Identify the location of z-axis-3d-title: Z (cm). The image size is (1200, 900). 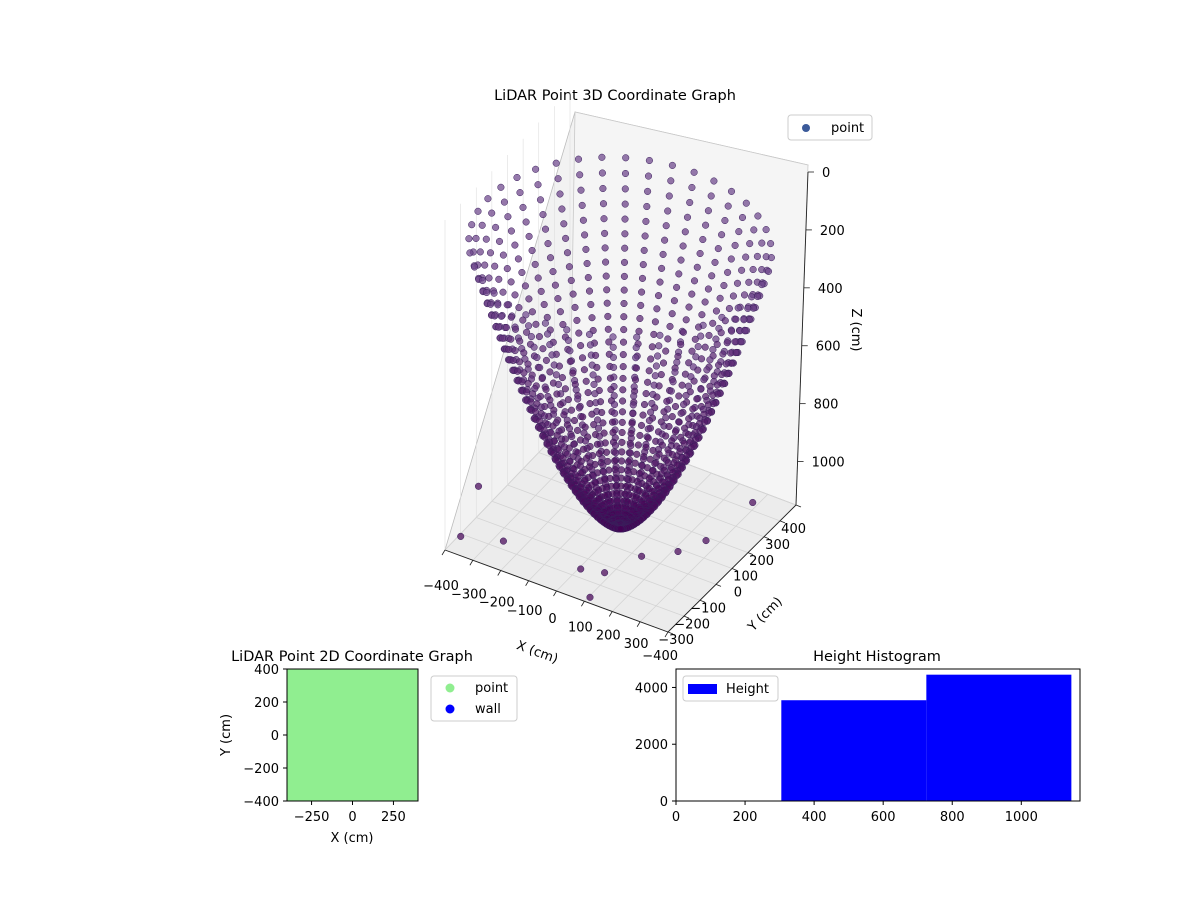
(855, 330).